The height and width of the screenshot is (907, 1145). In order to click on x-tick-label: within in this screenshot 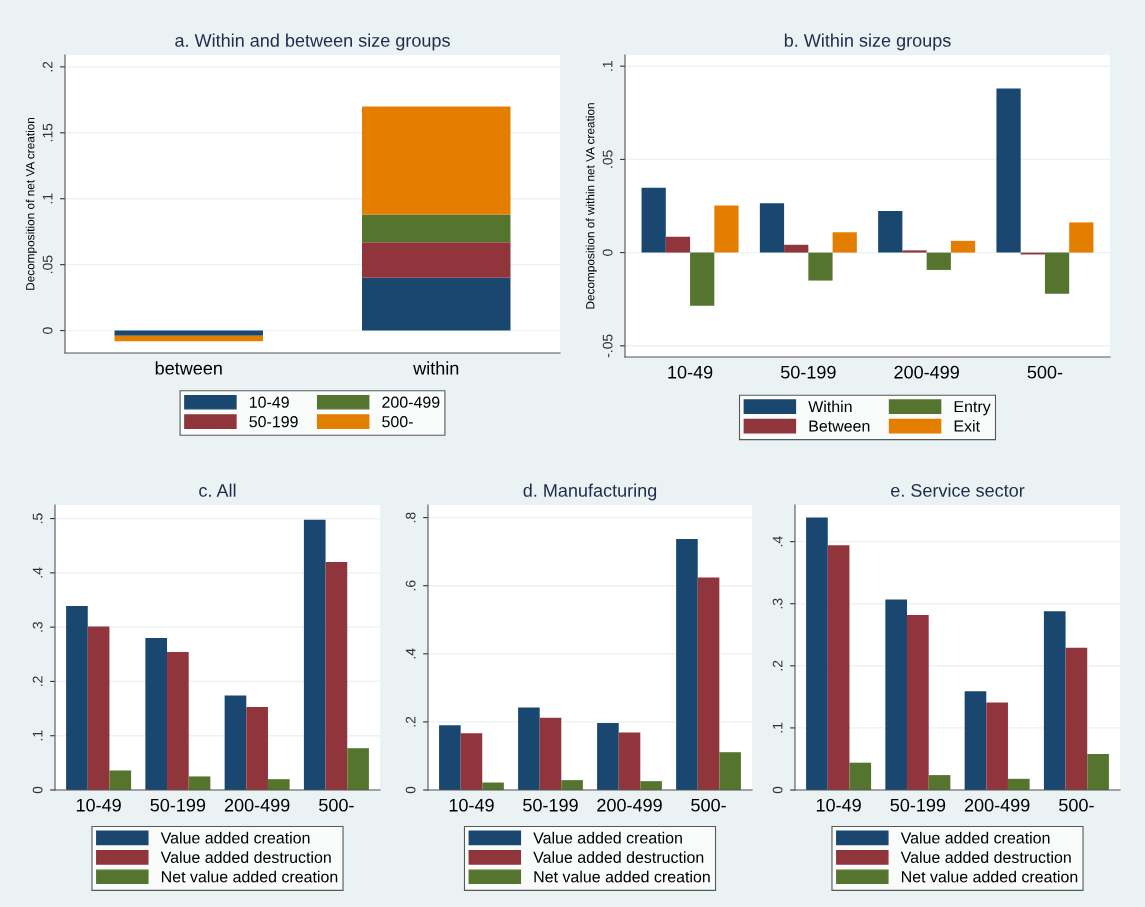, I will do `click(436, 368)`.